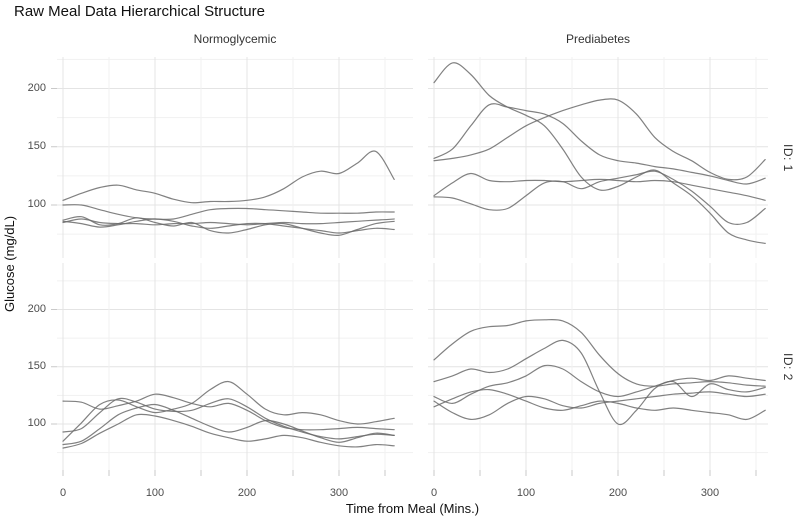 This screenshot has width=800, height=520. I want to click on facet-row-label-id1: ID: 1, so click(788, 157).